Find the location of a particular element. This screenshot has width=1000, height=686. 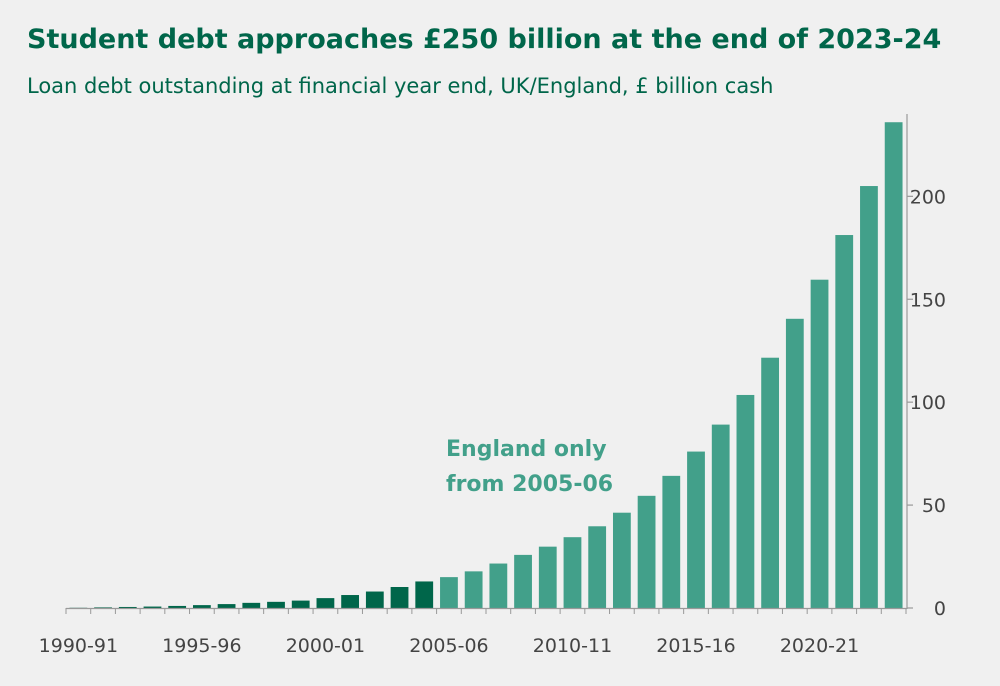

y-tick-label: 50 is located at coordinates (934, 506).